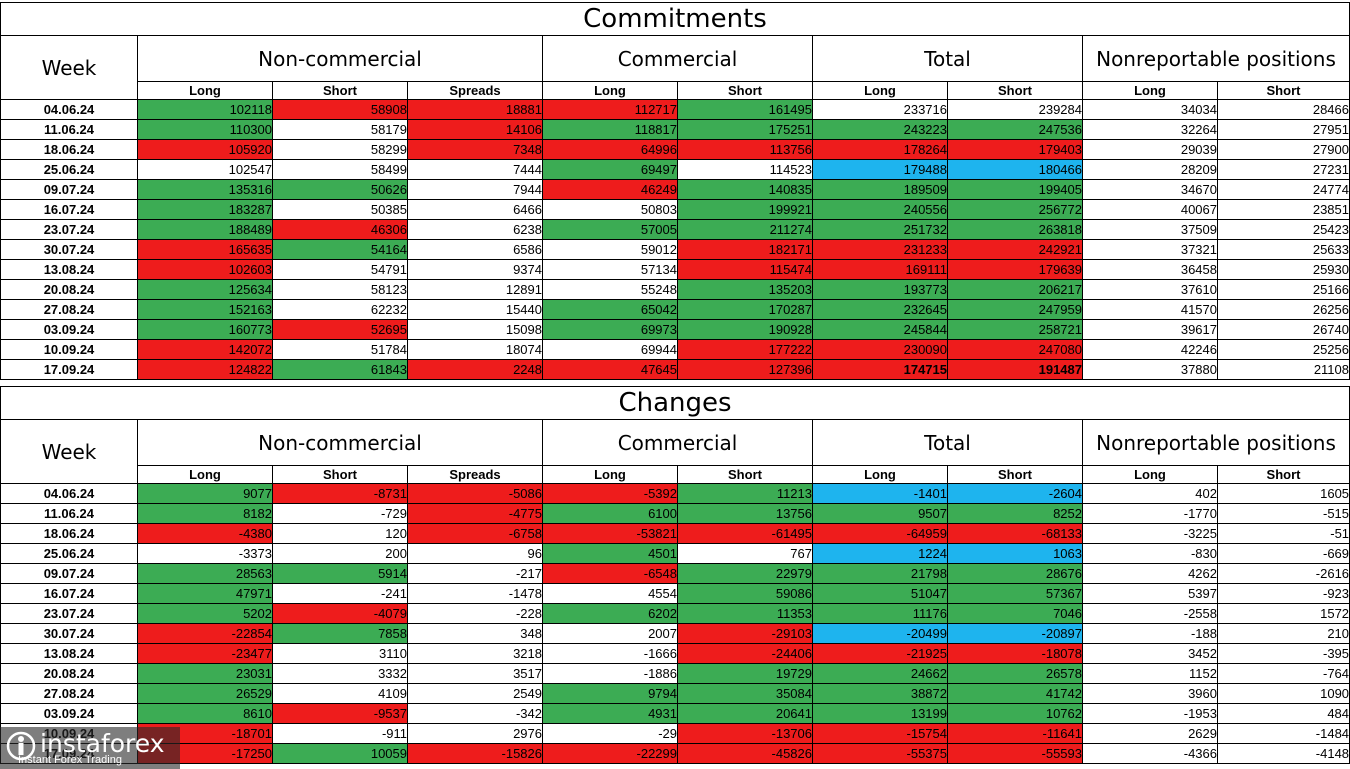 The height and width of the screenshot is (769, 1350). I want to click on value-cell: 62232, so click(340, 309).